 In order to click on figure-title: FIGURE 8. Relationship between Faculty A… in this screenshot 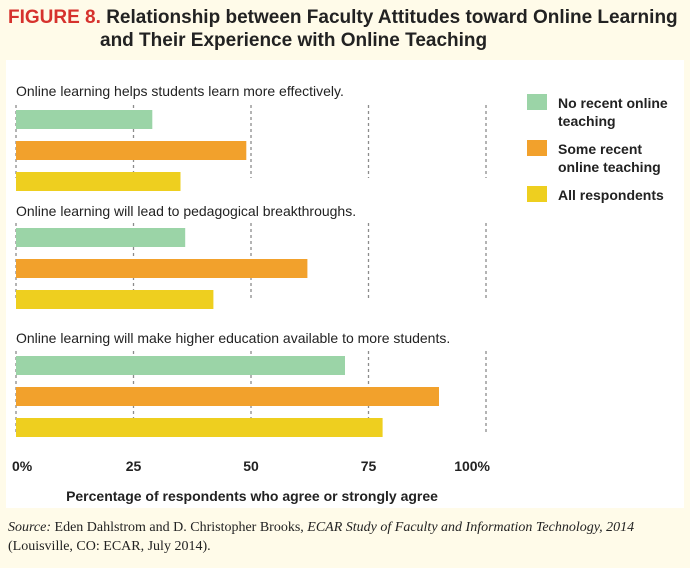, I will do `click(343, 29)`.